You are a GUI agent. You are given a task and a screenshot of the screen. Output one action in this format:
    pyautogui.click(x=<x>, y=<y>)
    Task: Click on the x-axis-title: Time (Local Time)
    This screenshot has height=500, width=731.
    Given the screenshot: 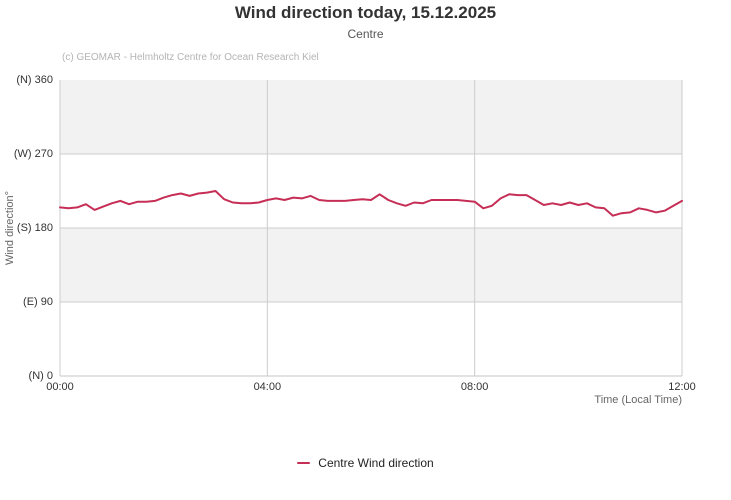 What is the action you would take?
    pyautogui.click(x=638, y=400)
    